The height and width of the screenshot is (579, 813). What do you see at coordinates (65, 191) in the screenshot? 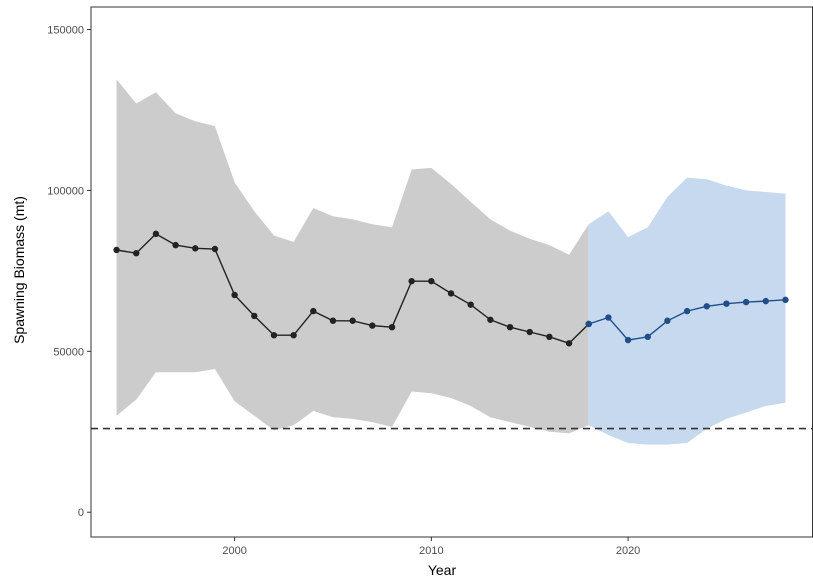
I see `y-tick-label: 100000` at bounding box center [65, 191].